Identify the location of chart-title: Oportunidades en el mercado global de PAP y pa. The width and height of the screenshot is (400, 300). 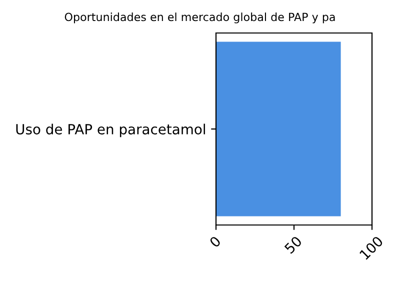
(199, 18).